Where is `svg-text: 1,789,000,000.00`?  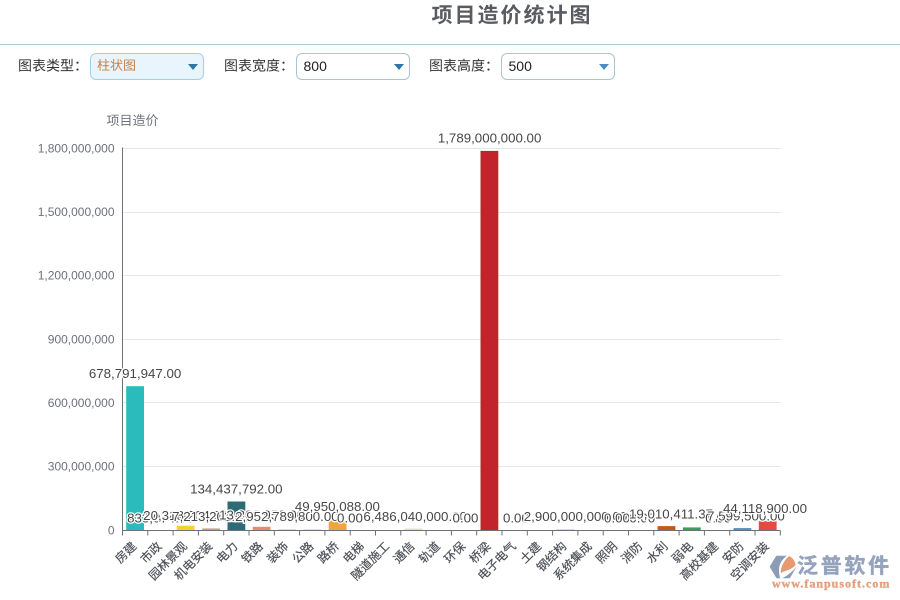 svg-text: 1,789,000,000.00 is located at coordinates (490, 138).